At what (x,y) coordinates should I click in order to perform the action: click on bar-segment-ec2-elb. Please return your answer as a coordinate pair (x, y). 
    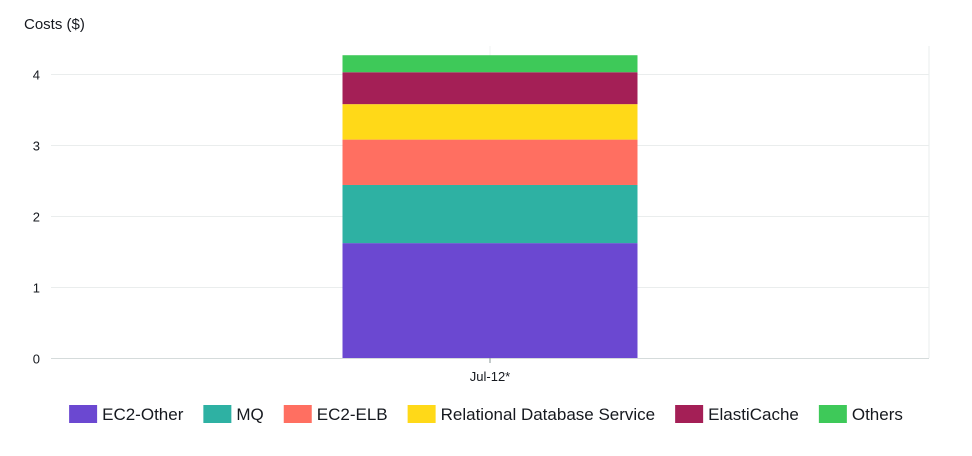
    Looking at the image, I should click on (490, 162).